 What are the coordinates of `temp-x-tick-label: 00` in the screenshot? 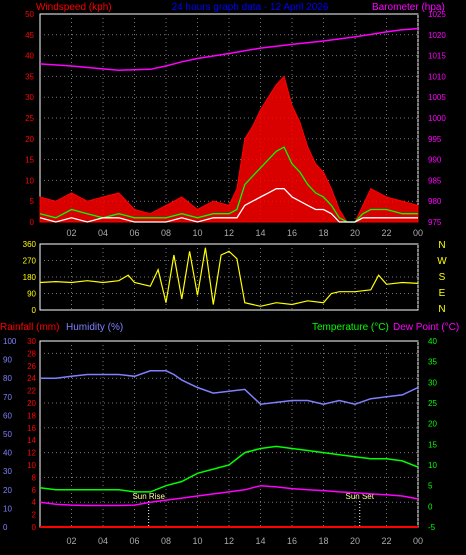 It's located at (418, 541).